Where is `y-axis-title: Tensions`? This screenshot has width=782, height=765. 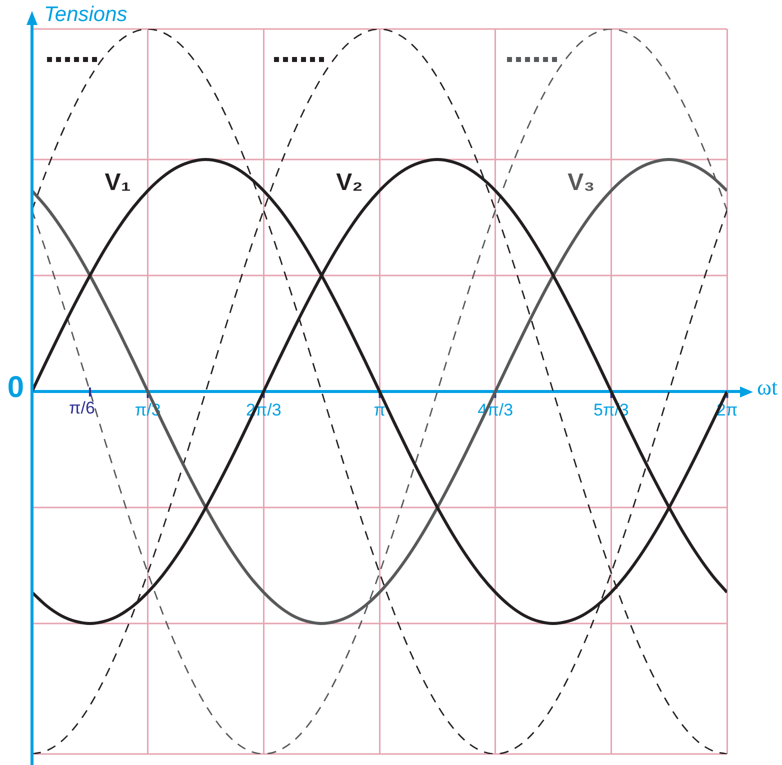
y-axis-title: Tensions is located at coordinates (86, 14).